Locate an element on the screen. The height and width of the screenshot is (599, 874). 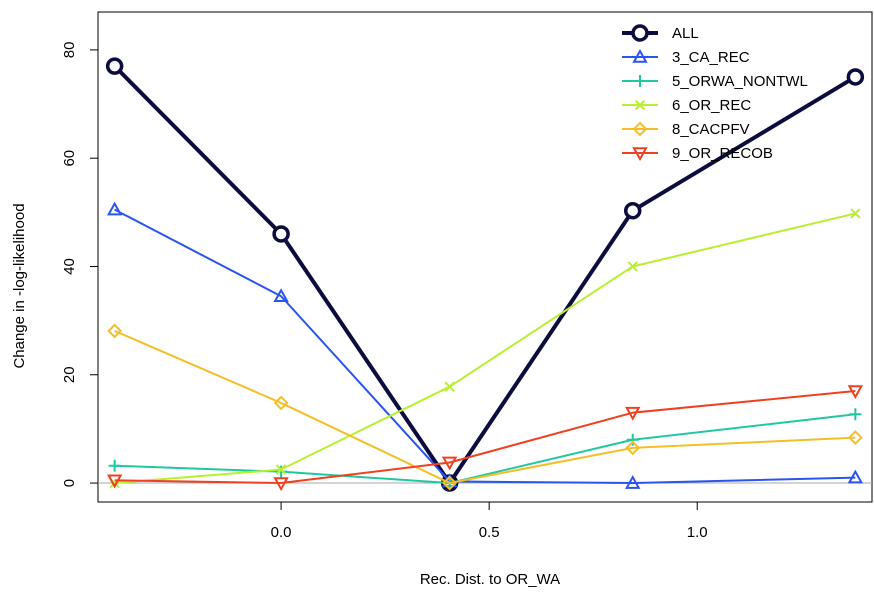
legend-marker-6-or-rec is located at coordinates (640, 105).